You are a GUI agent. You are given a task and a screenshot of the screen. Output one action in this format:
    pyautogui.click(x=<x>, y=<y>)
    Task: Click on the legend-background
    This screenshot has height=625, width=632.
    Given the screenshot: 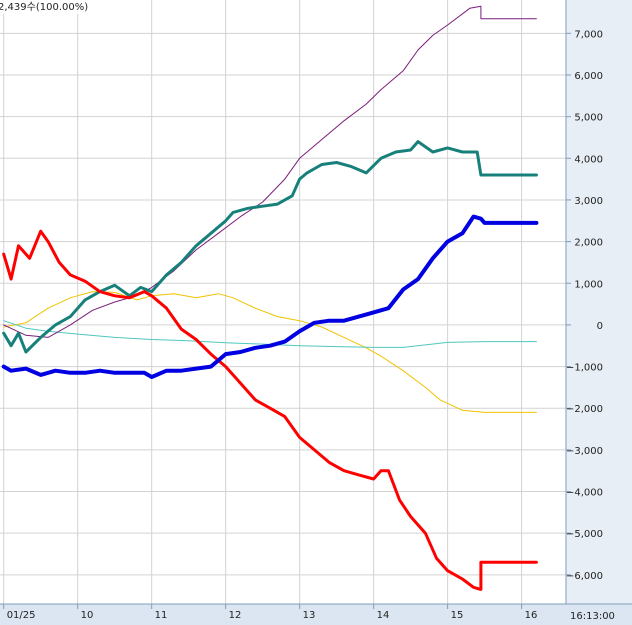 What is the action you would take?
    pyautogui.click(x=47, y=7)
    